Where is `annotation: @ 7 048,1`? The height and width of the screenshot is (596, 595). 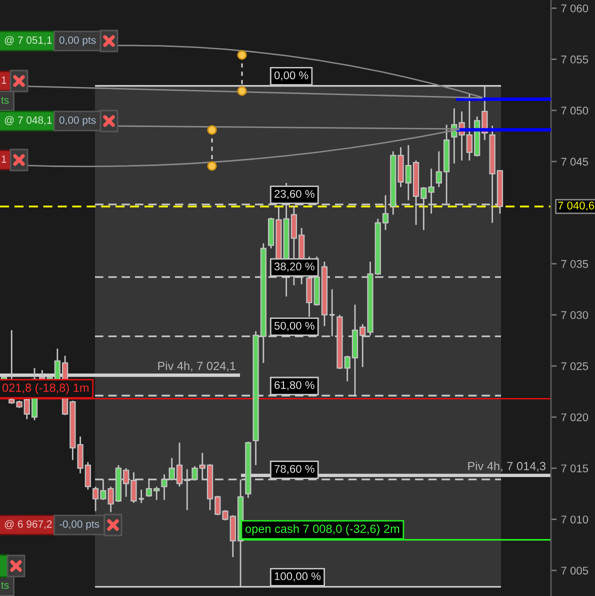 annotation: @ 7 048,1 is located at coordinates (28, 121).